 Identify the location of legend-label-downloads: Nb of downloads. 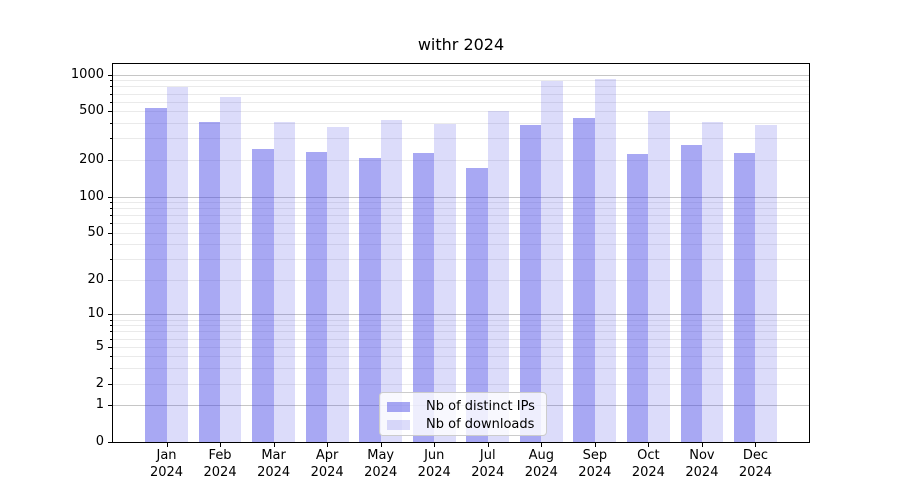
(480, 424).